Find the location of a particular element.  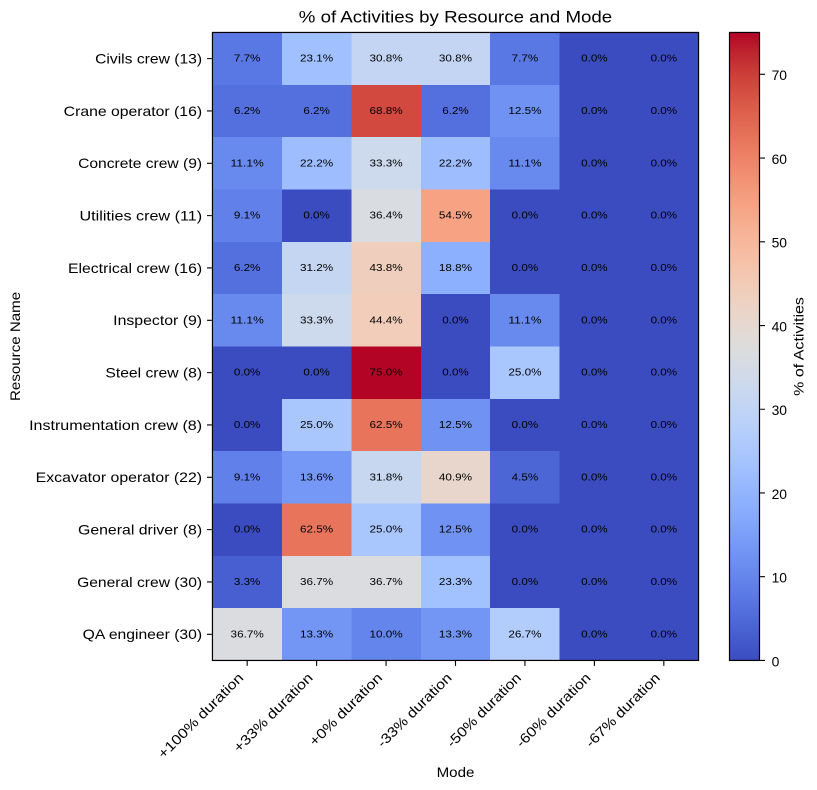

svg-text: QA engineer (30) is located at coordinates (142, 634).